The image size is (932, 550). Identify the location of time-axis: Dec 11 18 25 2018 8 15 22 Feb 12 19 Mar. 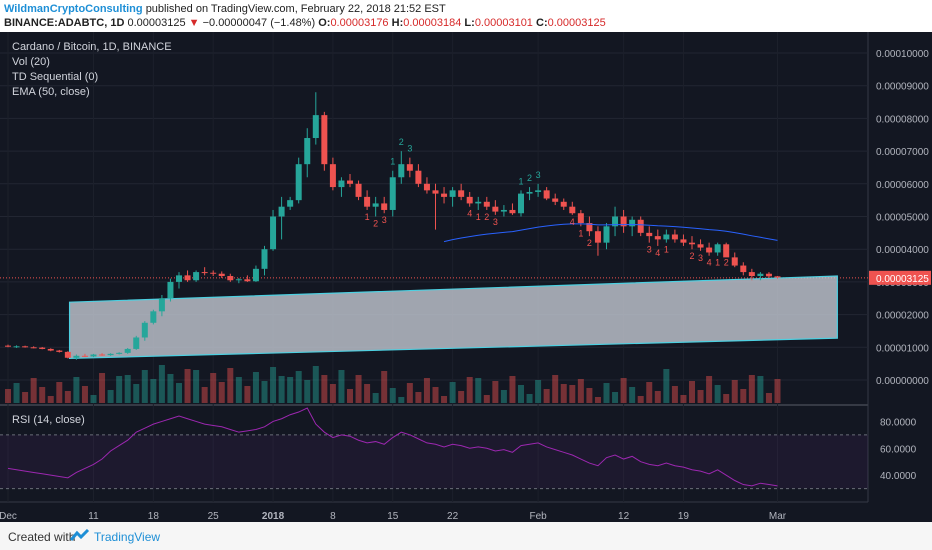
(393, 516).